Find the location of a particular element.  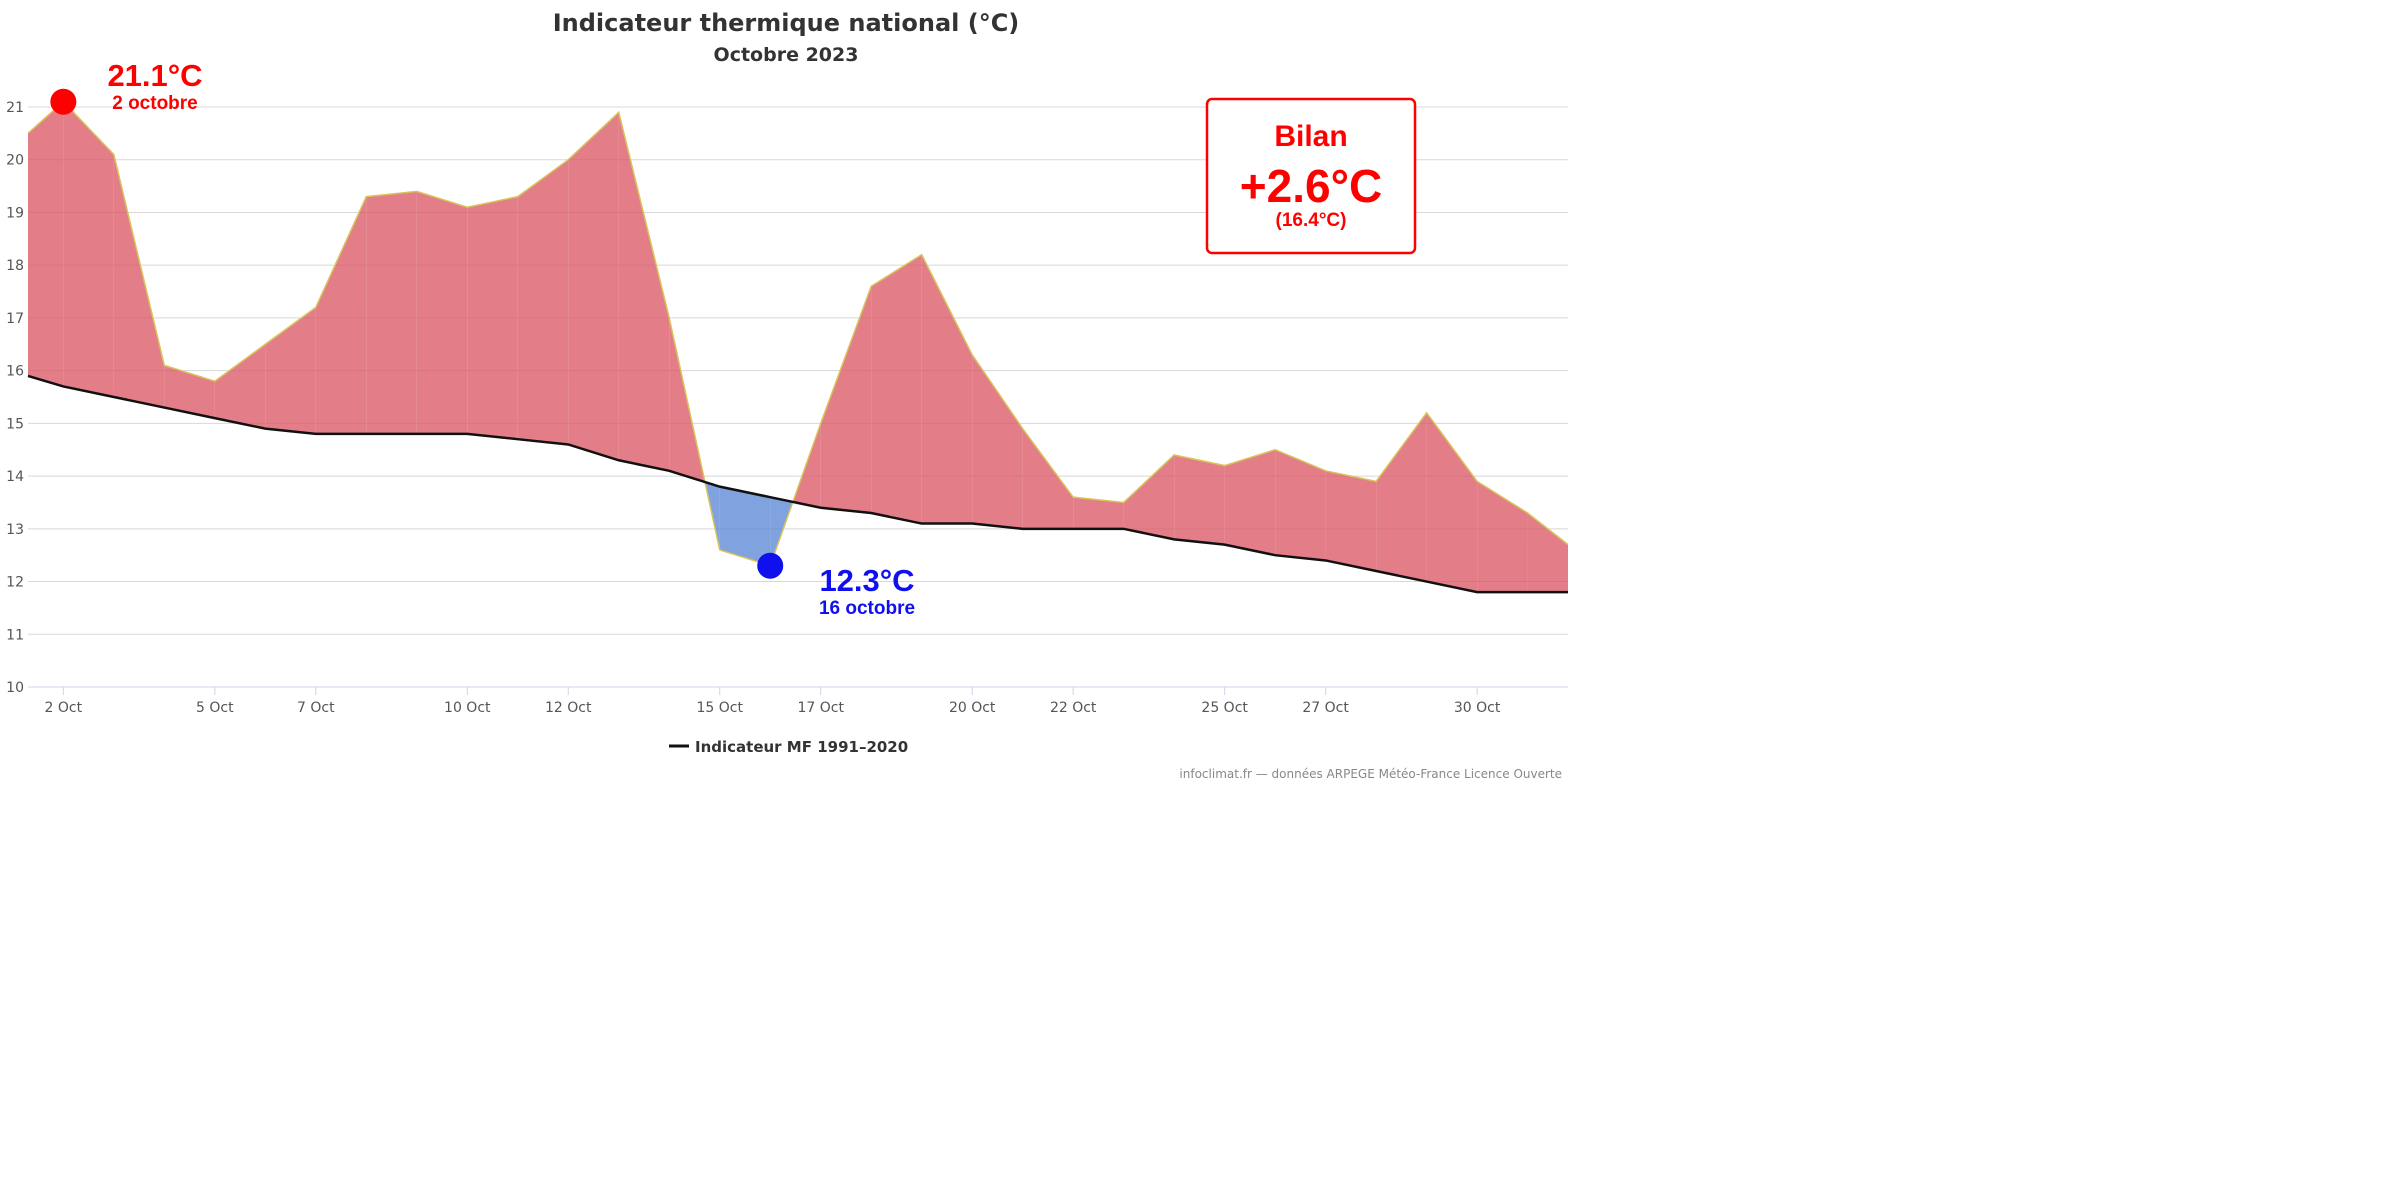

extreme-points is located at coordinates (417, 333).